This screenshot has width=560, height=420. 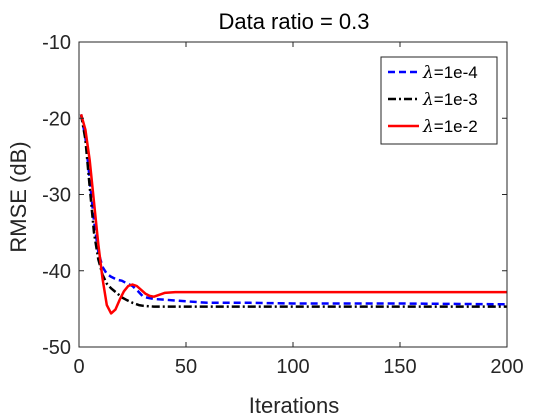 What do you see at coordinates (186, 367) in the screenshot?
I see `x-tick-label: 50` at bounding box center [186, 367].